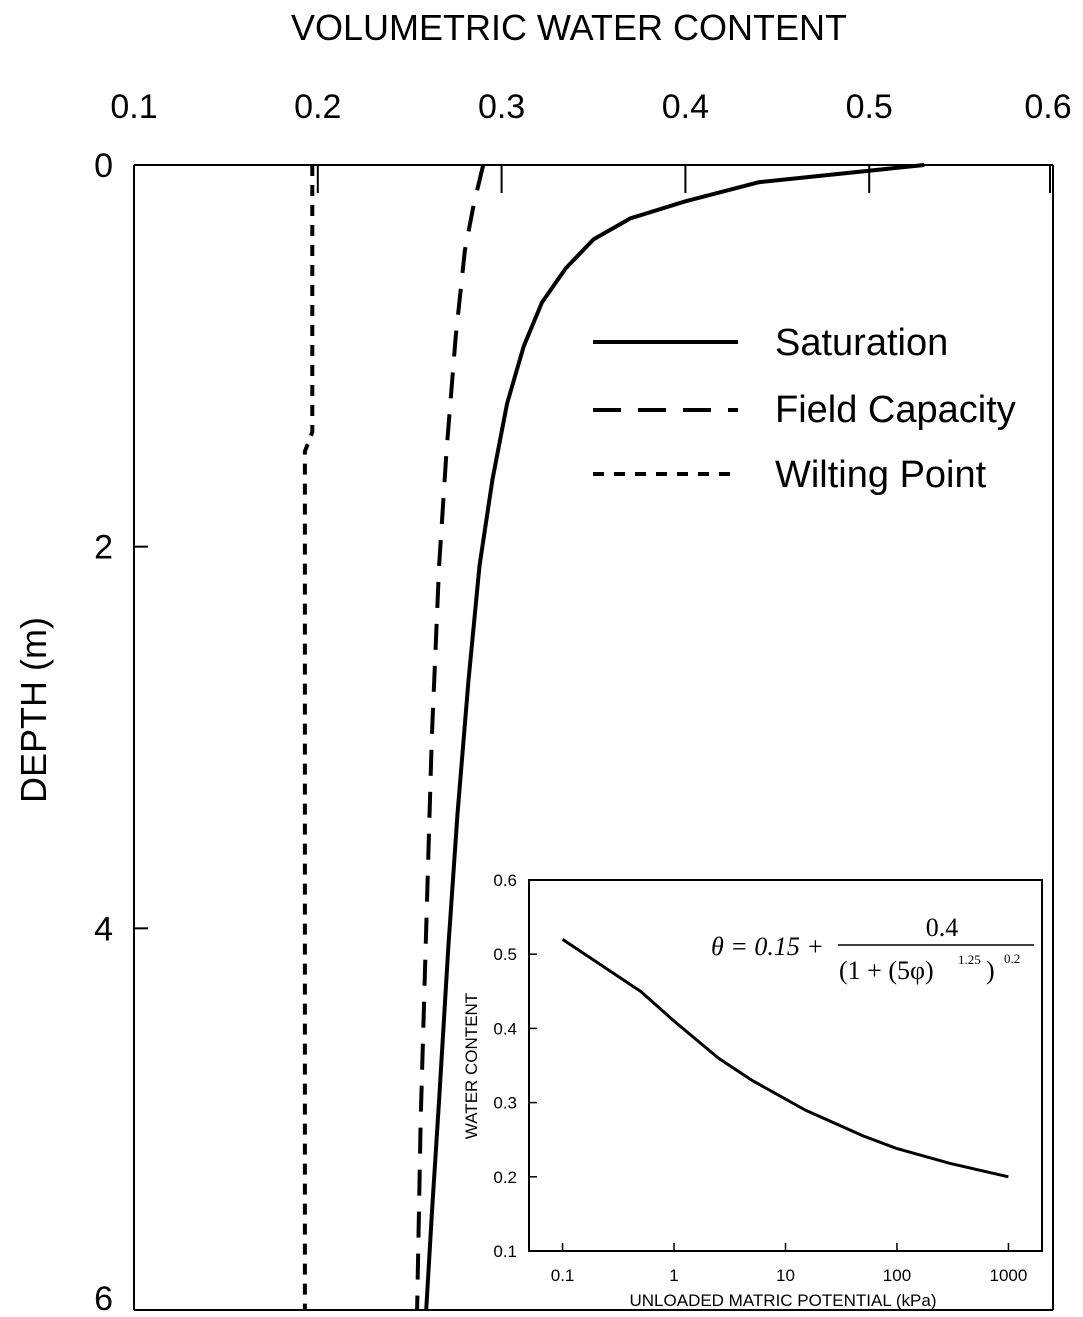 The width and height of the screenshot is (1083, 1317). What do you see at coordinates (591, 140) in the screenshot?
I see `main-x-ticks: 0.1 0.2 0.3 0.4 0.5 0.6` at bounding box center [591, 140].